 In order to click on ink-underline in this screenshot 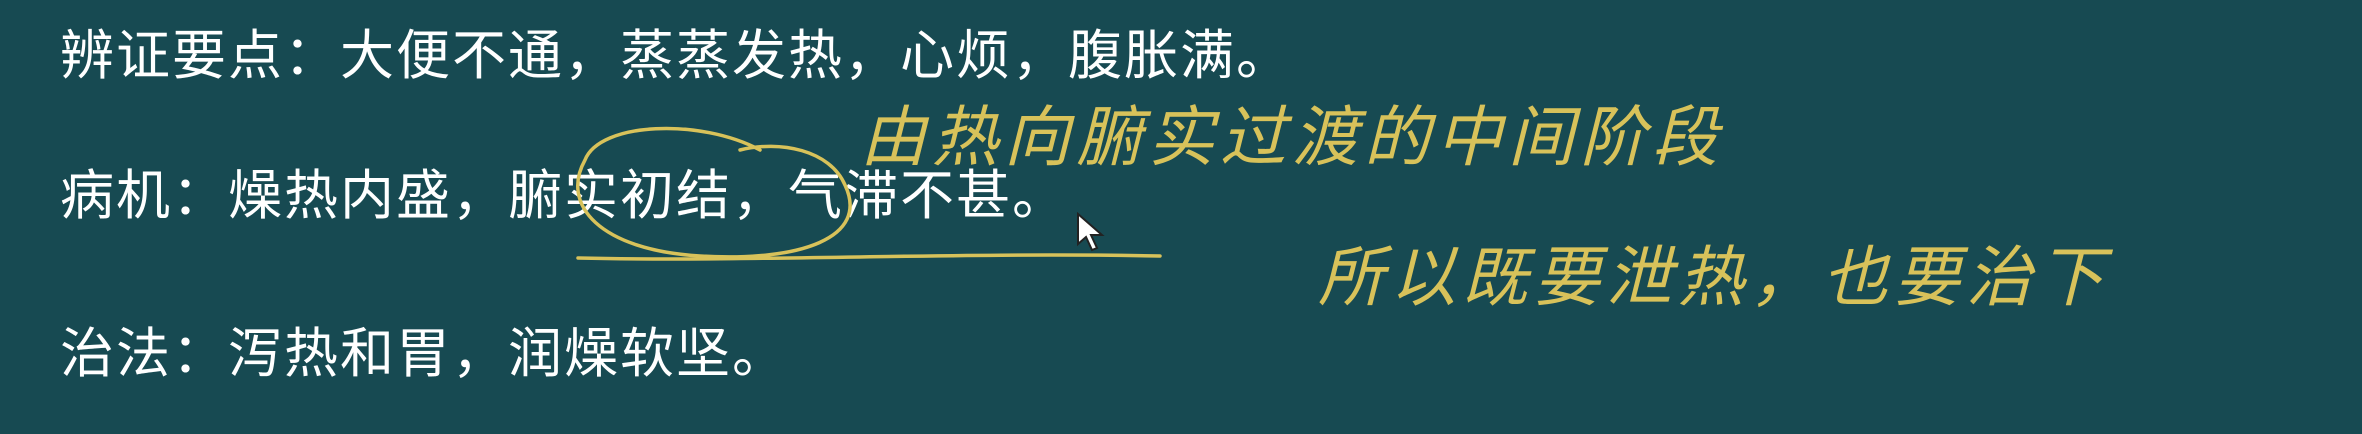, I will do `click(869, 257)`.